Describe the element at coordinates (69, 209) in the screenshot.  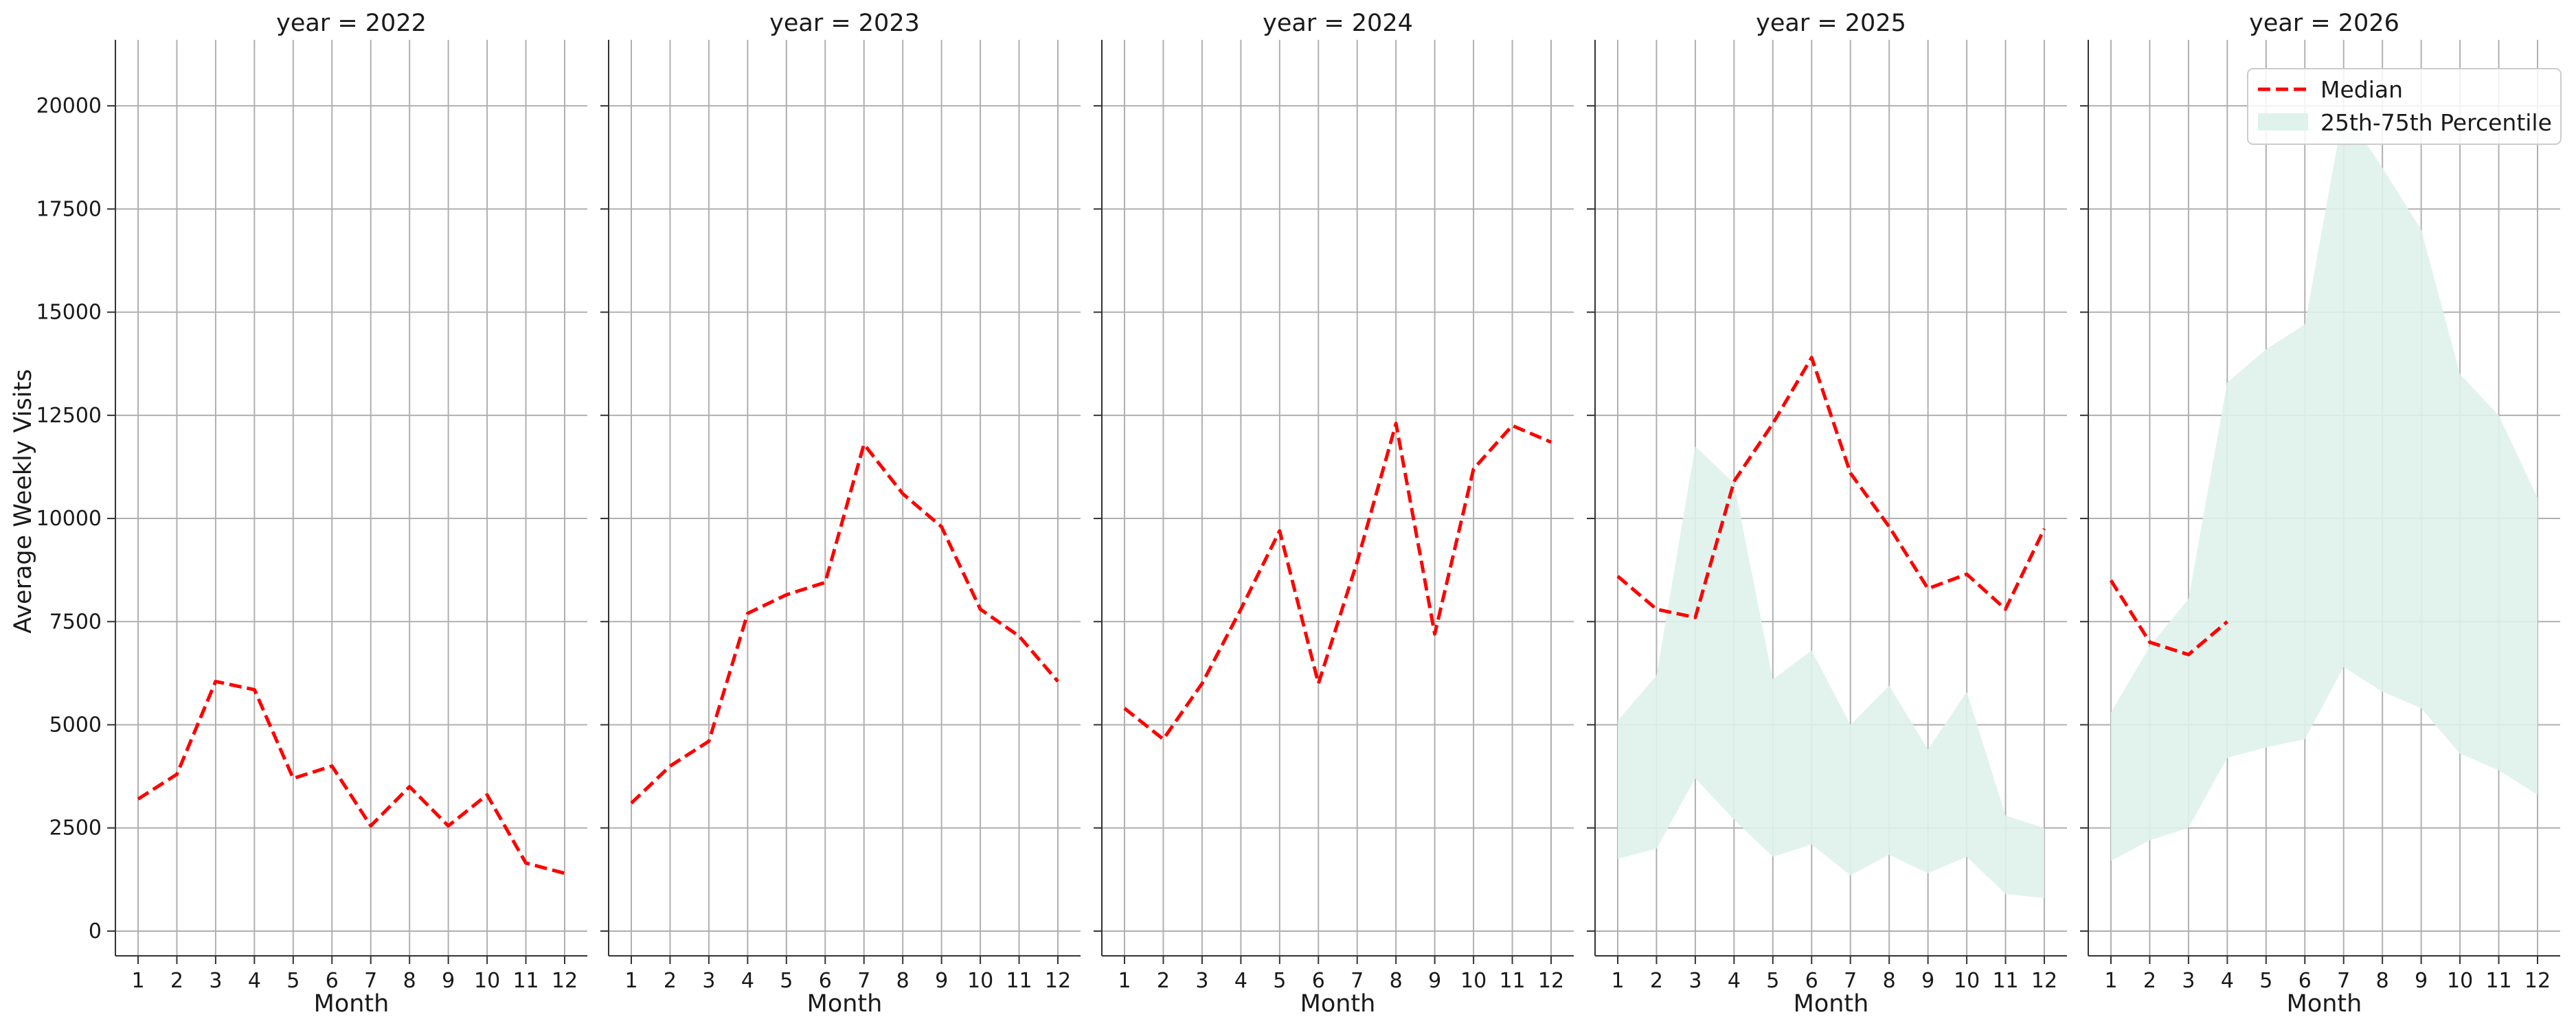
I see `y-tick-label: 17500` at that location.